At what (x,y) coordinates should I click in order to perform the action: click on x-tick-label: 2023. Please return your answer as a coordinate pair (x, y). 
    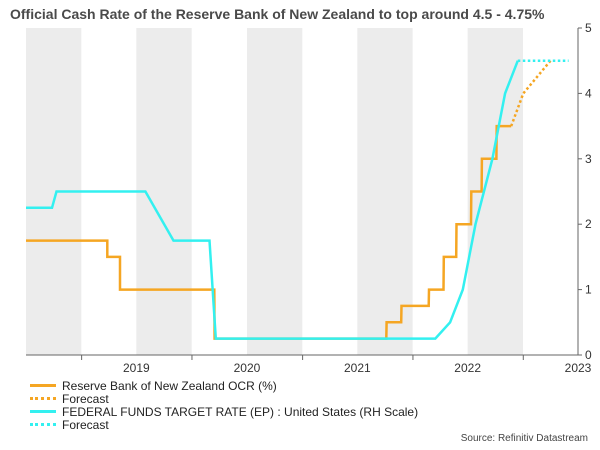
    Looking at the image, I should click on (578, 368).